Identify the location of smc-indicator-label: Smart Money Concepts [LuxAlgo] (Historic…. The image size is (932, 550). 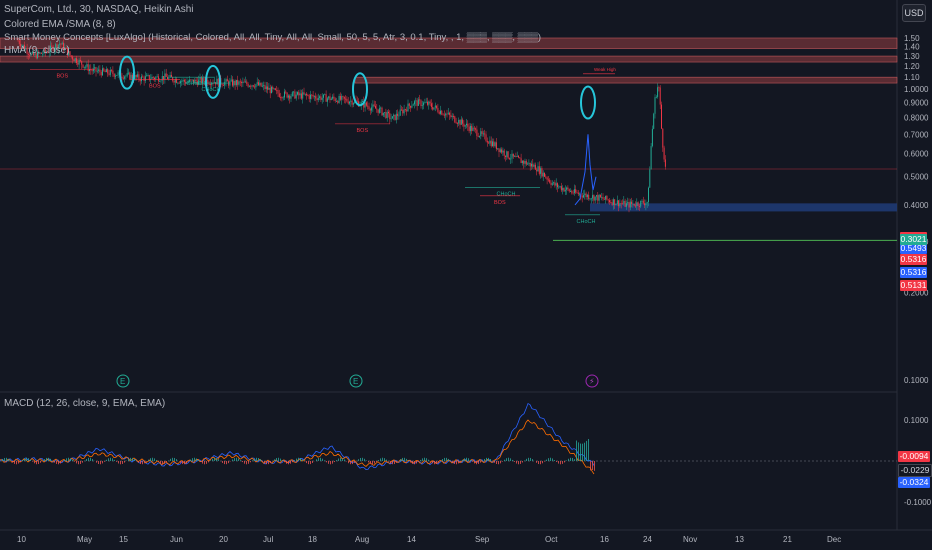
(273, 37).